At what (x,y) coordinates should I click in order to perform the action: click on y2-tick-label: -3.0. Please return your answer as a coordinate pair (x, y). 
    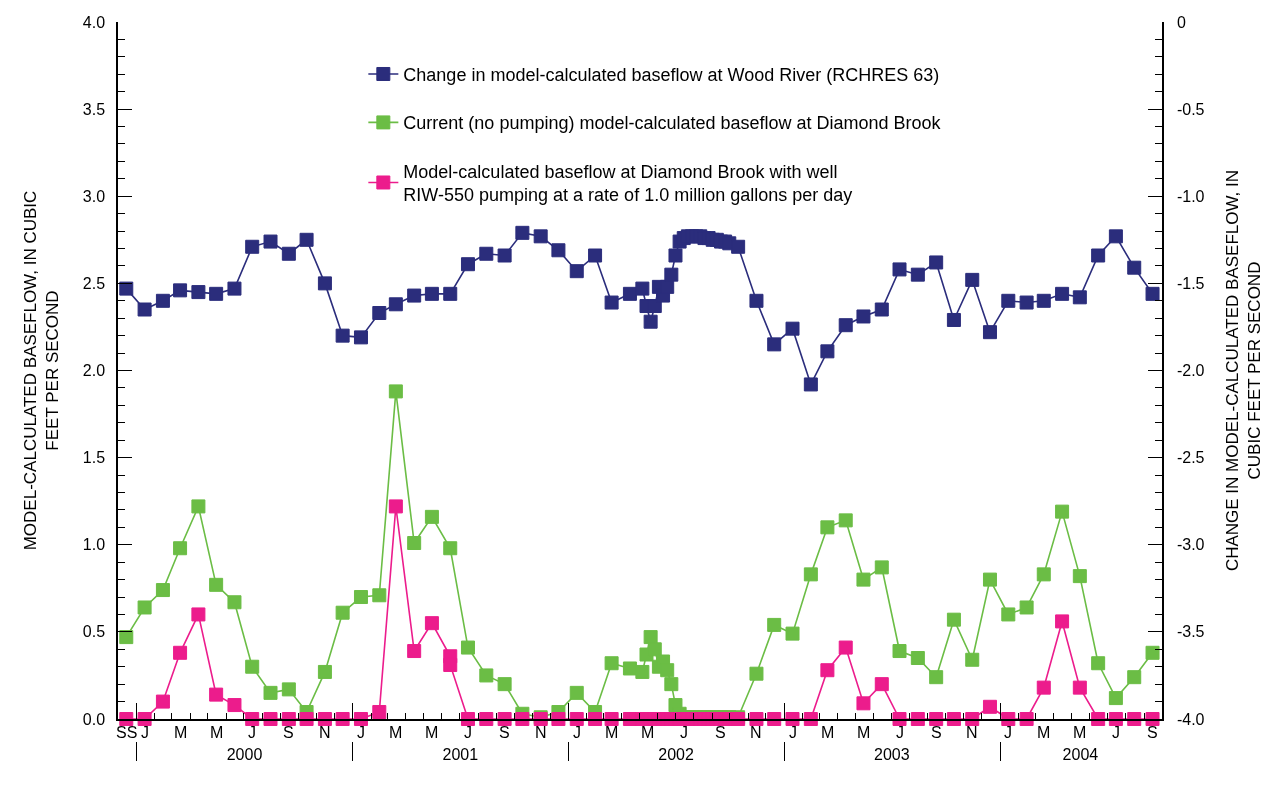
    Looking at the image, I should click on (1190, 545).